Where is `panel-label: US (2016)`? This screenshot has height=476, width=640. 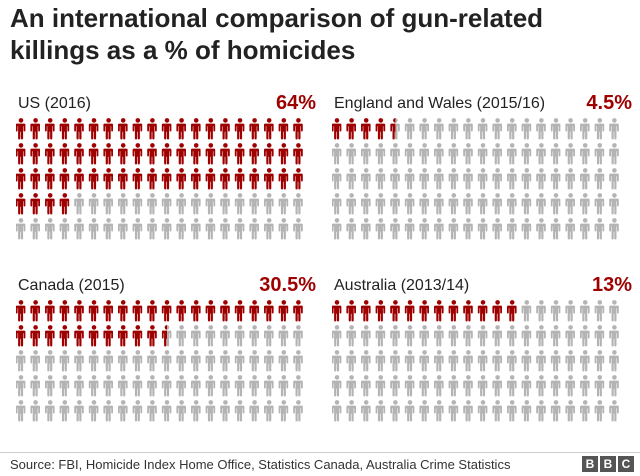 panel-label: US (2016) is located at coordinates (54, 103).